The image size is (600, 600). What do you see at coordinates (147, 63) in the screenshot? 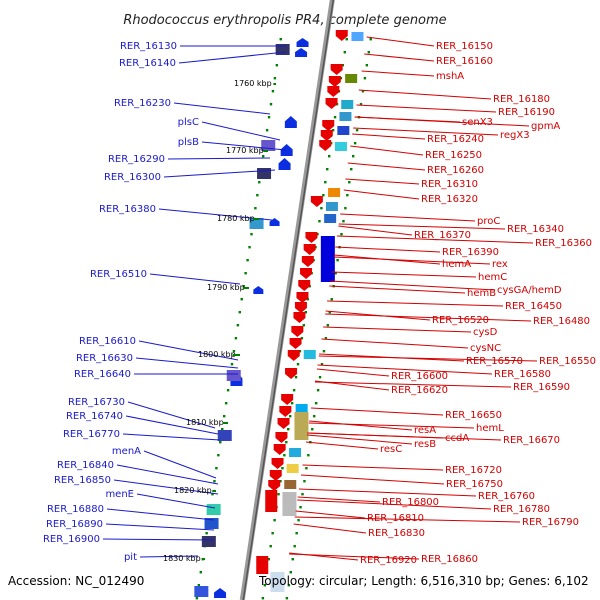
I see `left-gene-label: RER_16140` at bounding box center [147, 63].